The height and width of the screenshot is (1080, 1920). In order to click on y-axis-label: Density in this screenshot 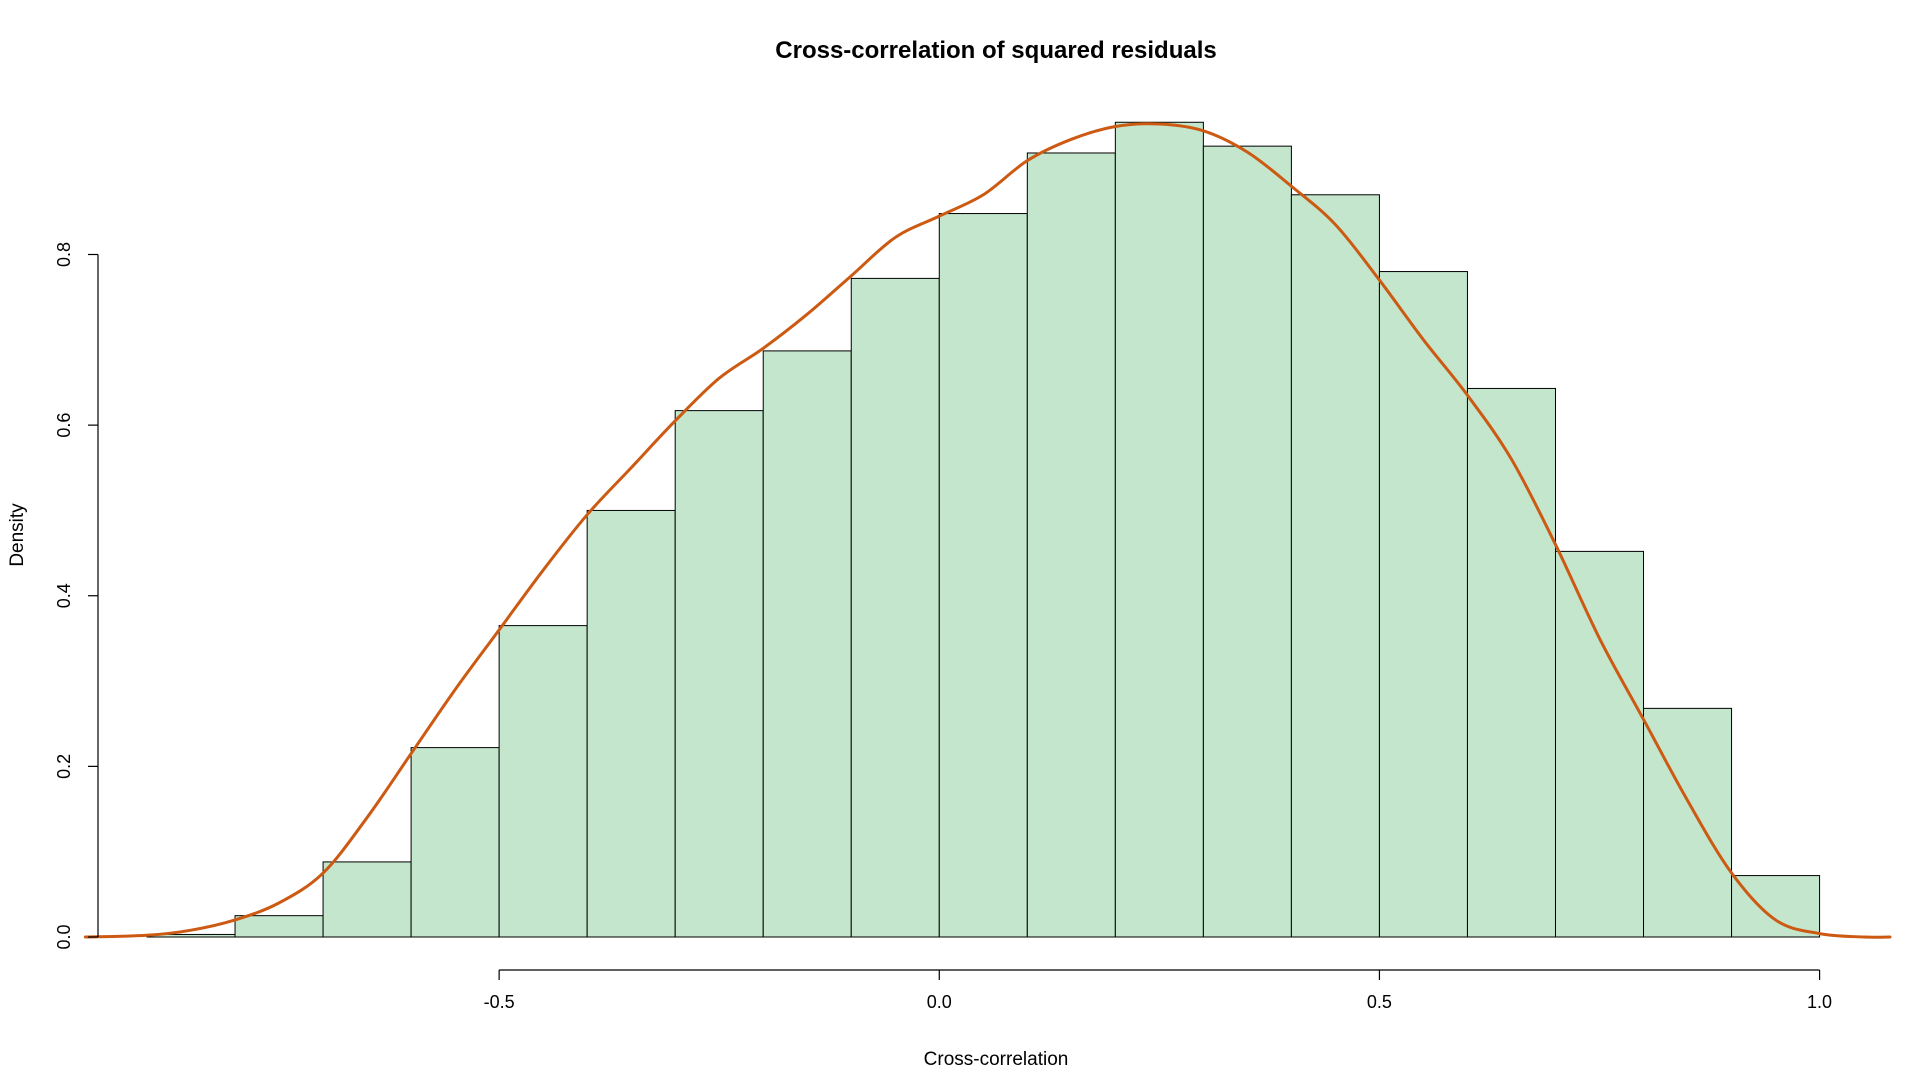, I will do `click(17, 535)`.